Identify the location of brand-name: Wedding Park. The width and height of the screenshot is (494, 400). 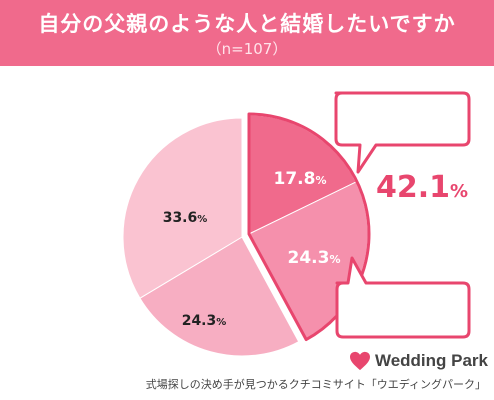
(431, 360).